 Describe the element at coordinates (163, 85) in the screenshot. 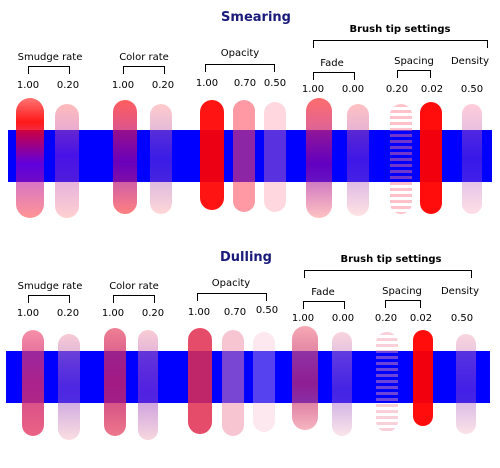

I see `smearing-color-rate-value-2: 0.20` at that location.